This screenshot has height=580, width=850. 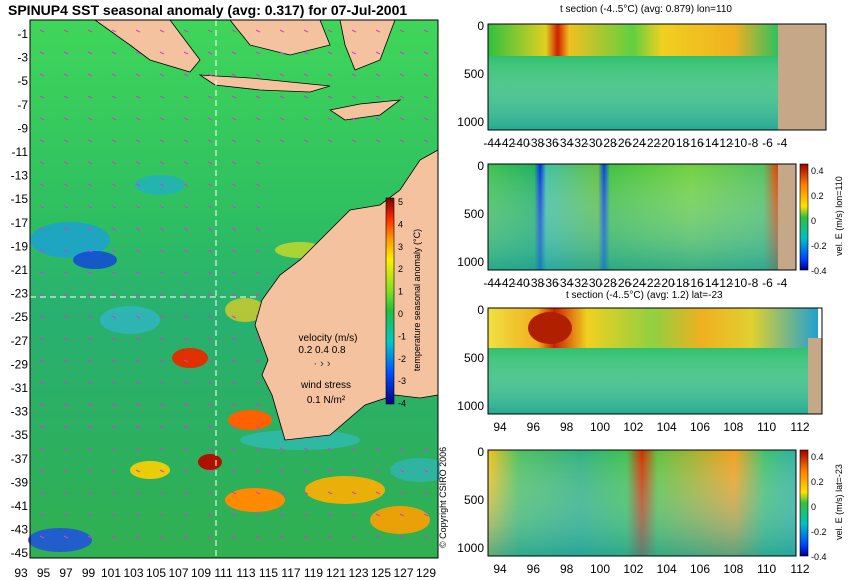 What do you see at coordinates (633, 93) in the screenshot?
I see `panel-1-depth-shading` at bounding box center [633, 93].